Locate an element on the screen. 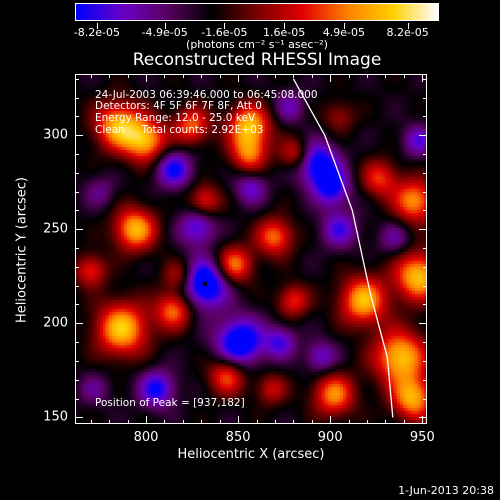 Image resolution: width=500 pixels, height=500 pixels. colorbar-tick-label: -8.2e-05 is located at coordinates (96, 32).